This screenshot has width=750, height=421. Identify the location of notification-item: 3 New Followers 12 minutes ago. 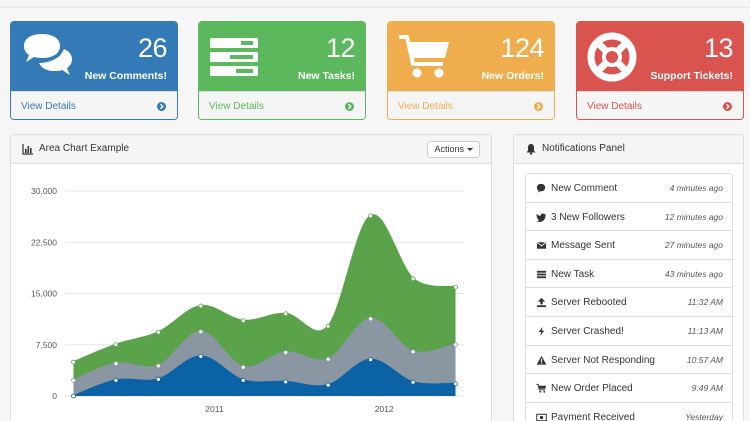
(629, 217).